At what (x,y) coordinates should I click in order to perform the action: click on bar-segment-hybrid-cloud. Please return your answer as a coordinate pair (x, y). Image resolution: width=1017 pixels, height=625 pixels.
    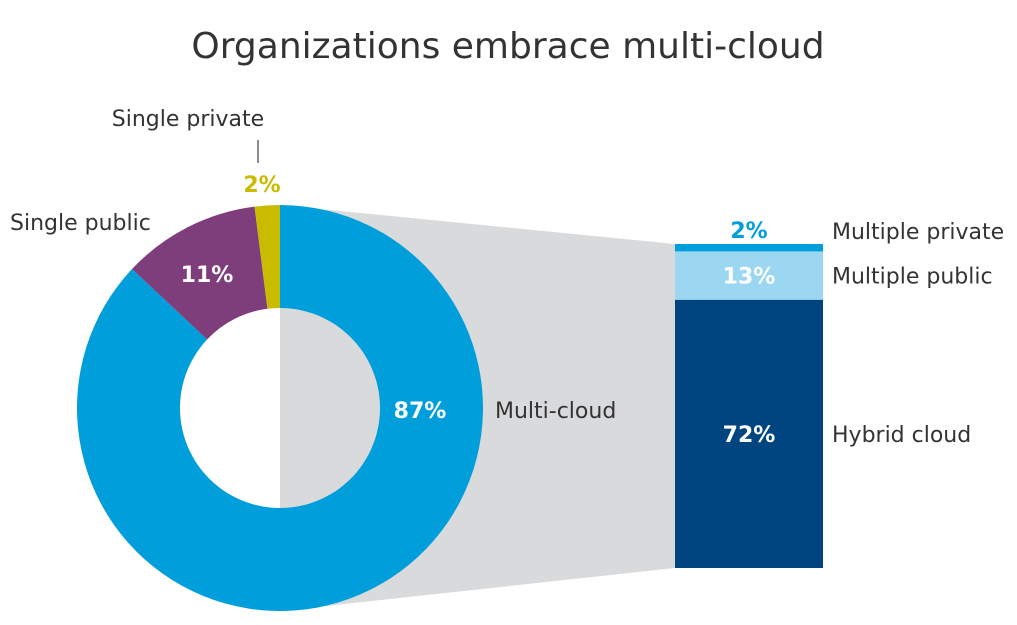
    Looking at the image, I should click on (749, 433).